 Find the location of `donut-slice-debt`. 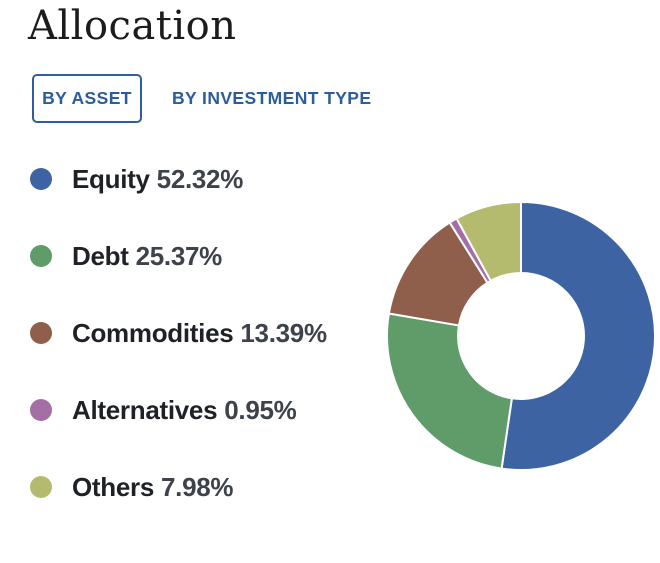

donut-slice-debt is located at coordinates (449, 391).